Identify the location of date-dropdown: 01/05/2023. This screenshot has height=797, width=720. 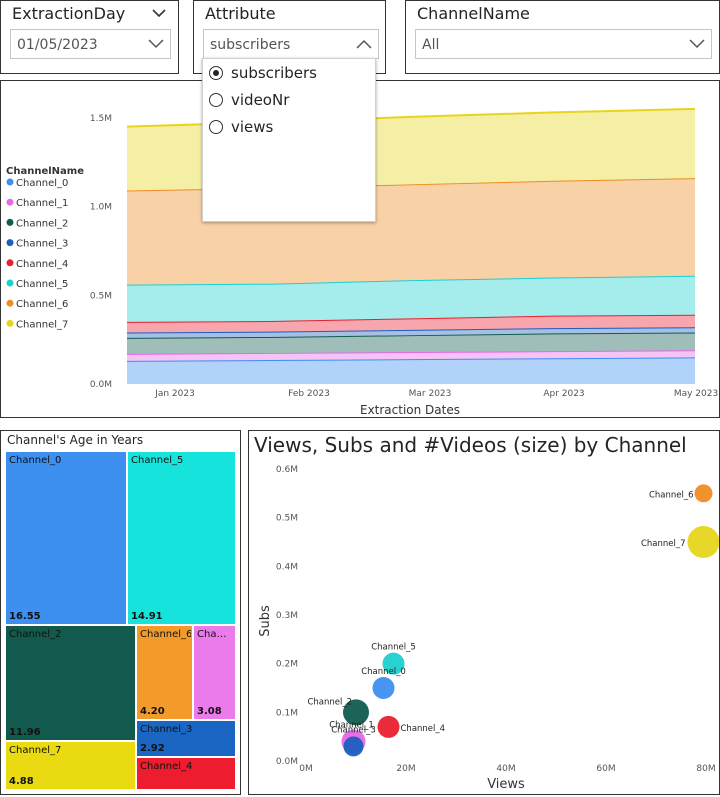
(90, 44).